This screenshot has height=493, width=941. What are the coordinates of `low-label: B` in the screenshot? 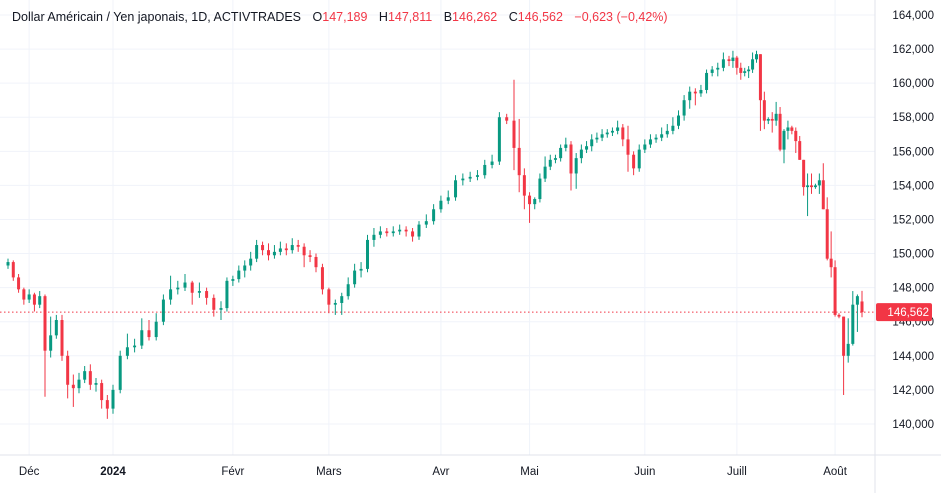 It's located at (448, 17).